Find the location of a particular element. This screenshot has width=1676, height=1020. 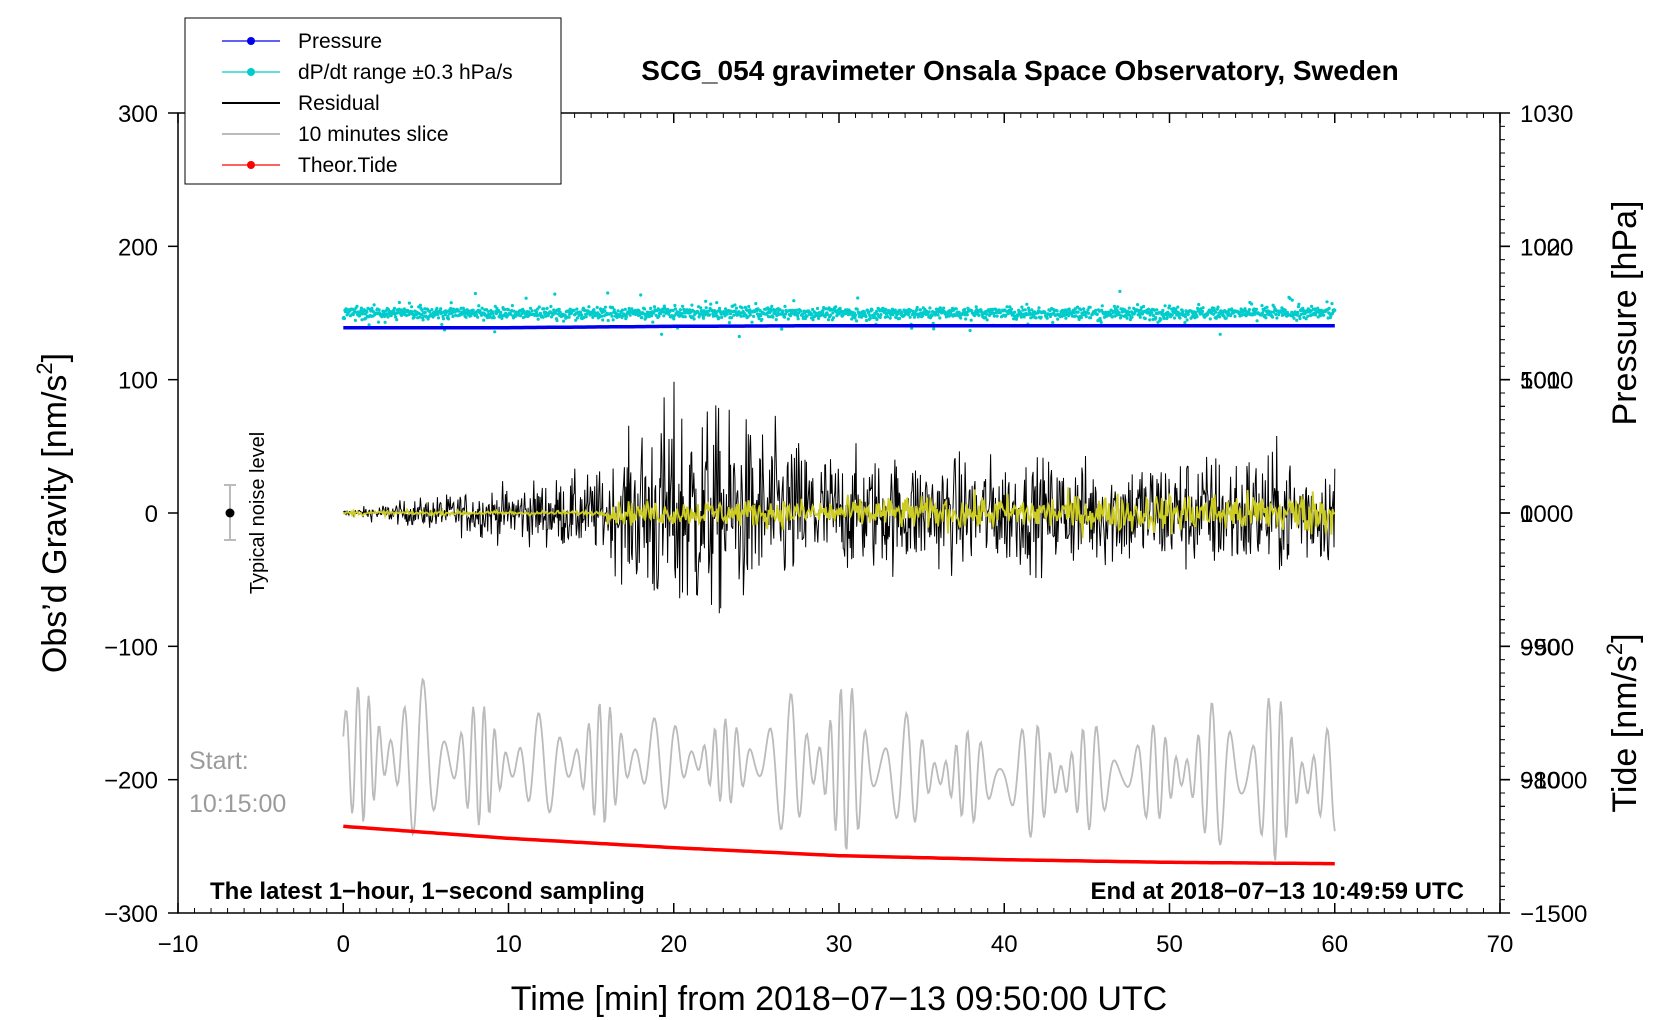

y-left-title-end: ] is located at coordinates (55, 357).